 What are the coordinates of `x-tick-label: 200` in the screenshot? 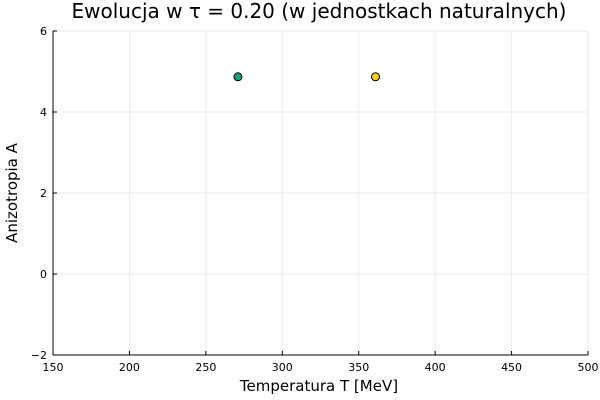 It's located at (129, 367).